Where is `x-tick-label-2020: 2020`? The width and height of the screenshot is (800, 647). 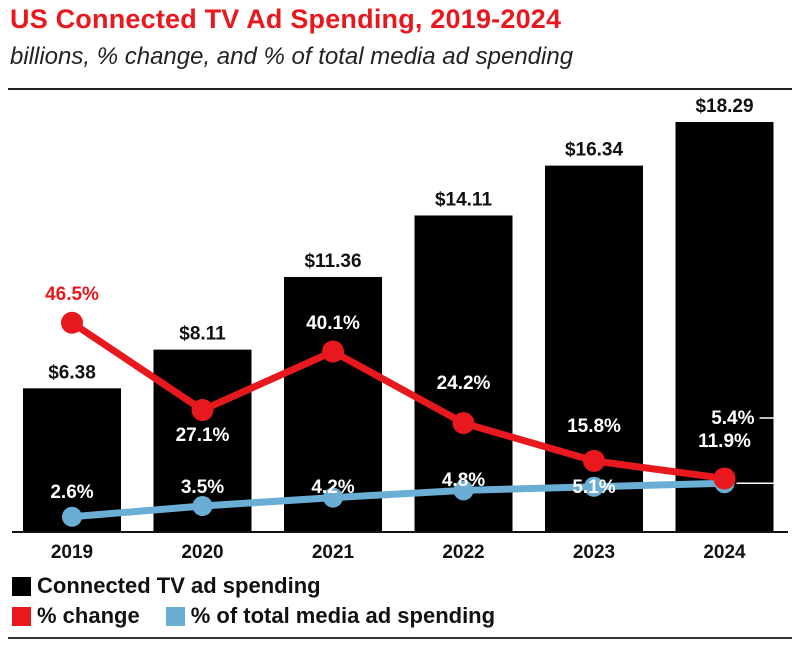 x-tick-label-2020: 2020 is located at coordinates (202, 552).